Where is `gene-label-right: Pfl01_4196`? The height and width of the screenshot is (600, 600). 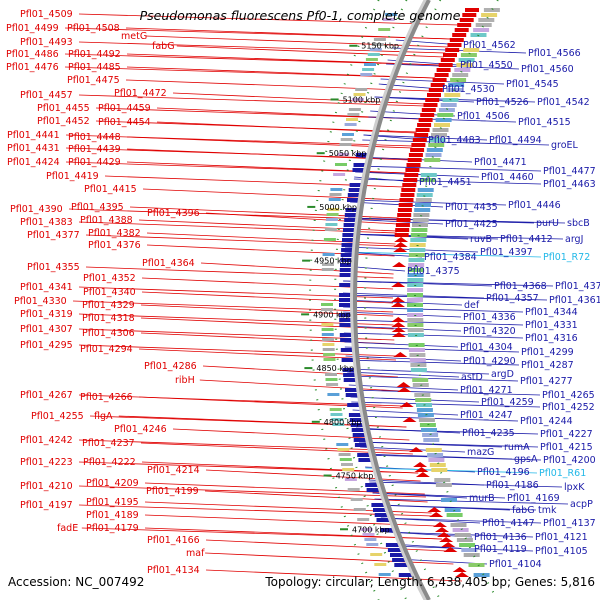 gene-label-right: Pfl01_4196 is located at coordinates (503, 472).